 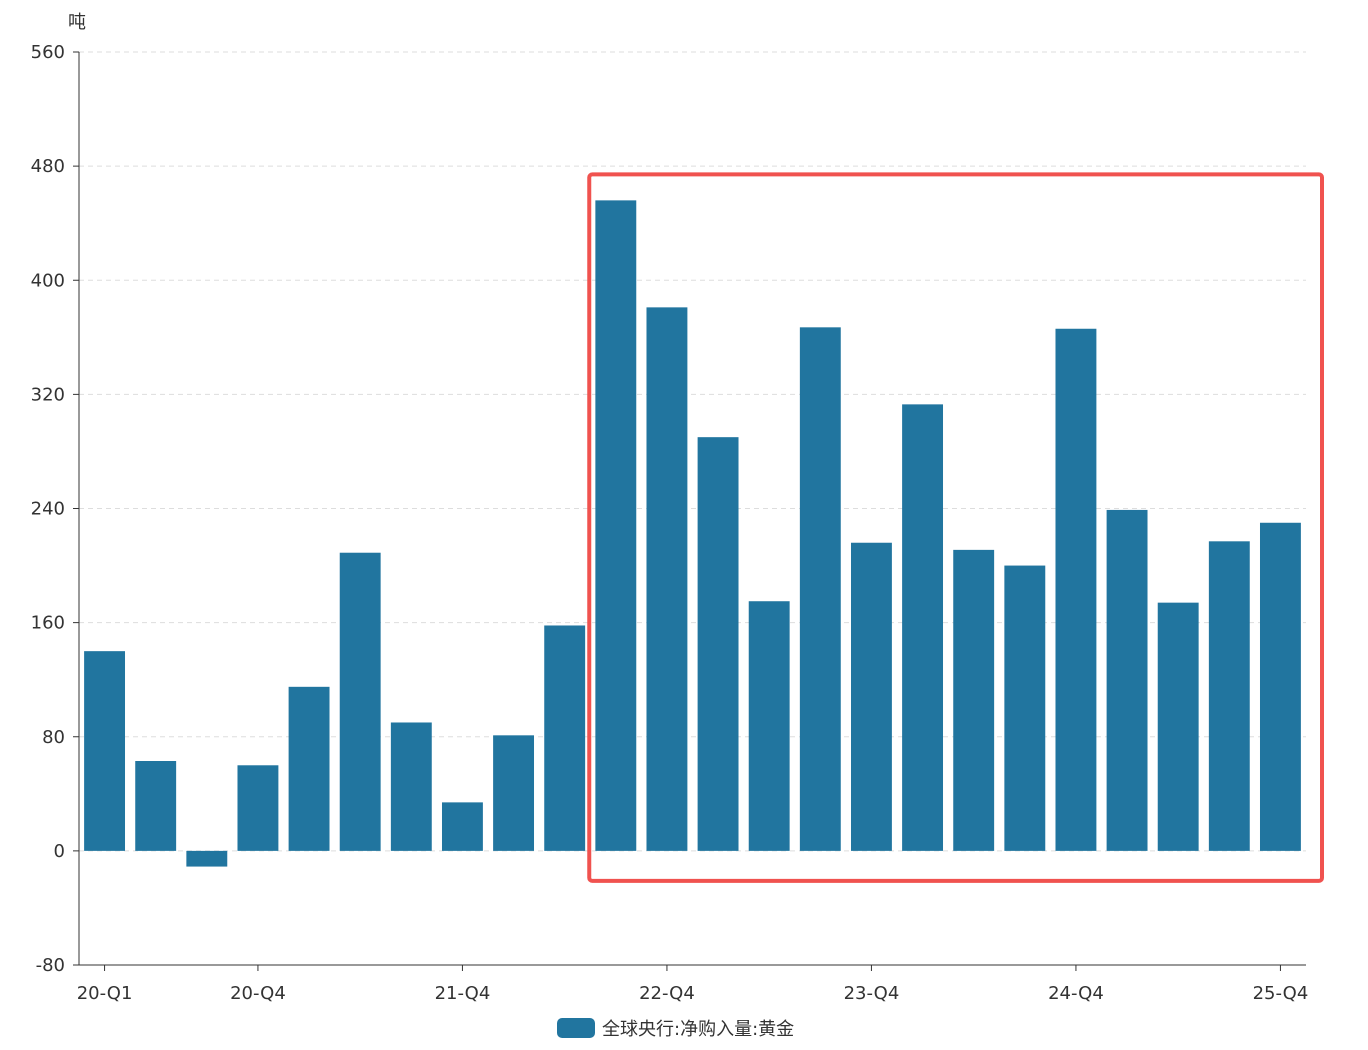 What do you see at coordinates (576, 1028) in the screenshot?
I see `legend-swatch` at bounding box center [576, 1028].